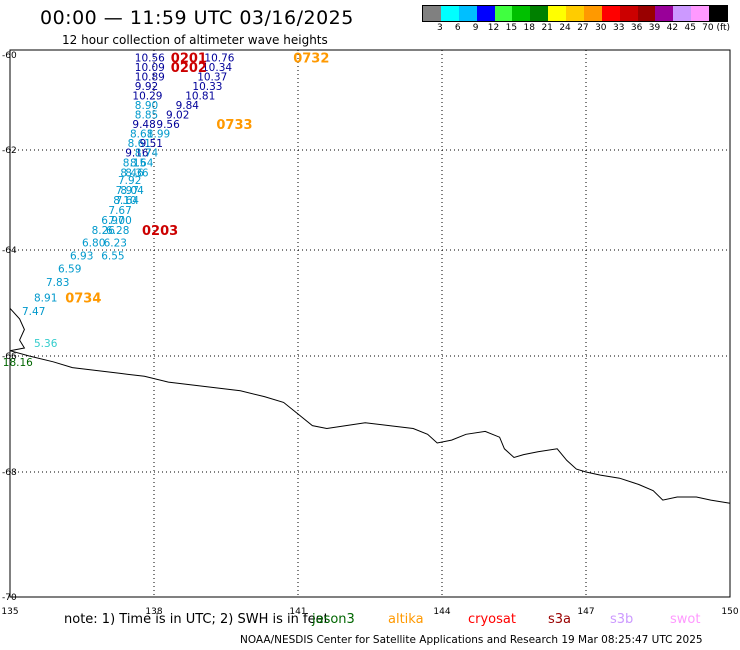  Describe the element at coordinates (297, 612) in the screenshot. I see `longitude-label: 141` at that location.